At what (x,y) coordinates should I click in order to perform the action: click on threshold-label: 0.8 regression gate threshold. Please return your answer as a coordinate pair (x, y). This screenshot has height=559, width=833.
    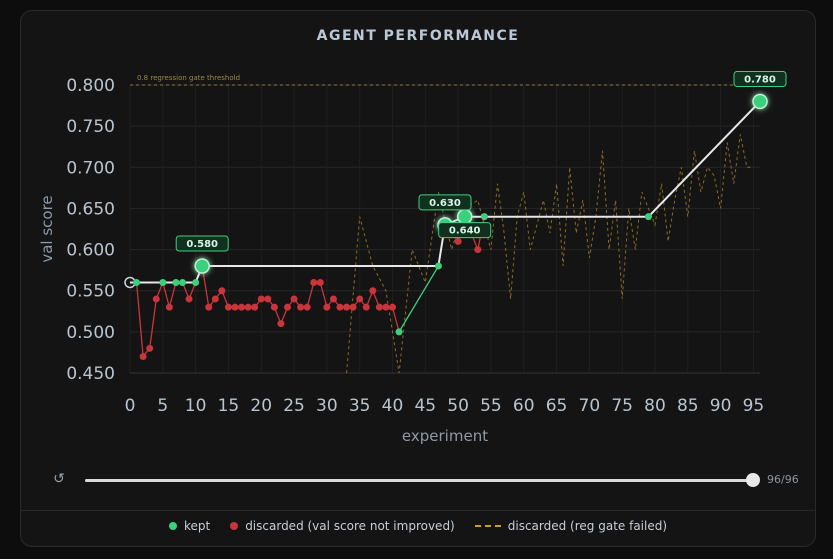
    Looking at the image, I should click on (188, 78).